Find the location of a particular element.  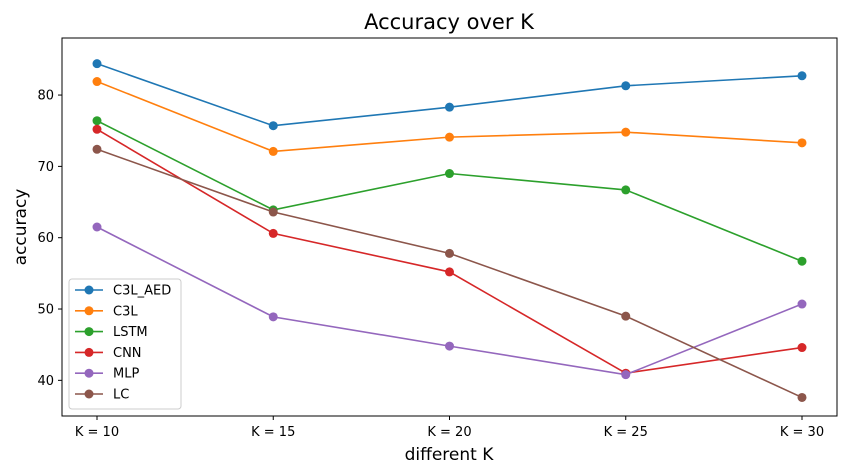

legend-label: LSTM is located at coordinates (130, 332).